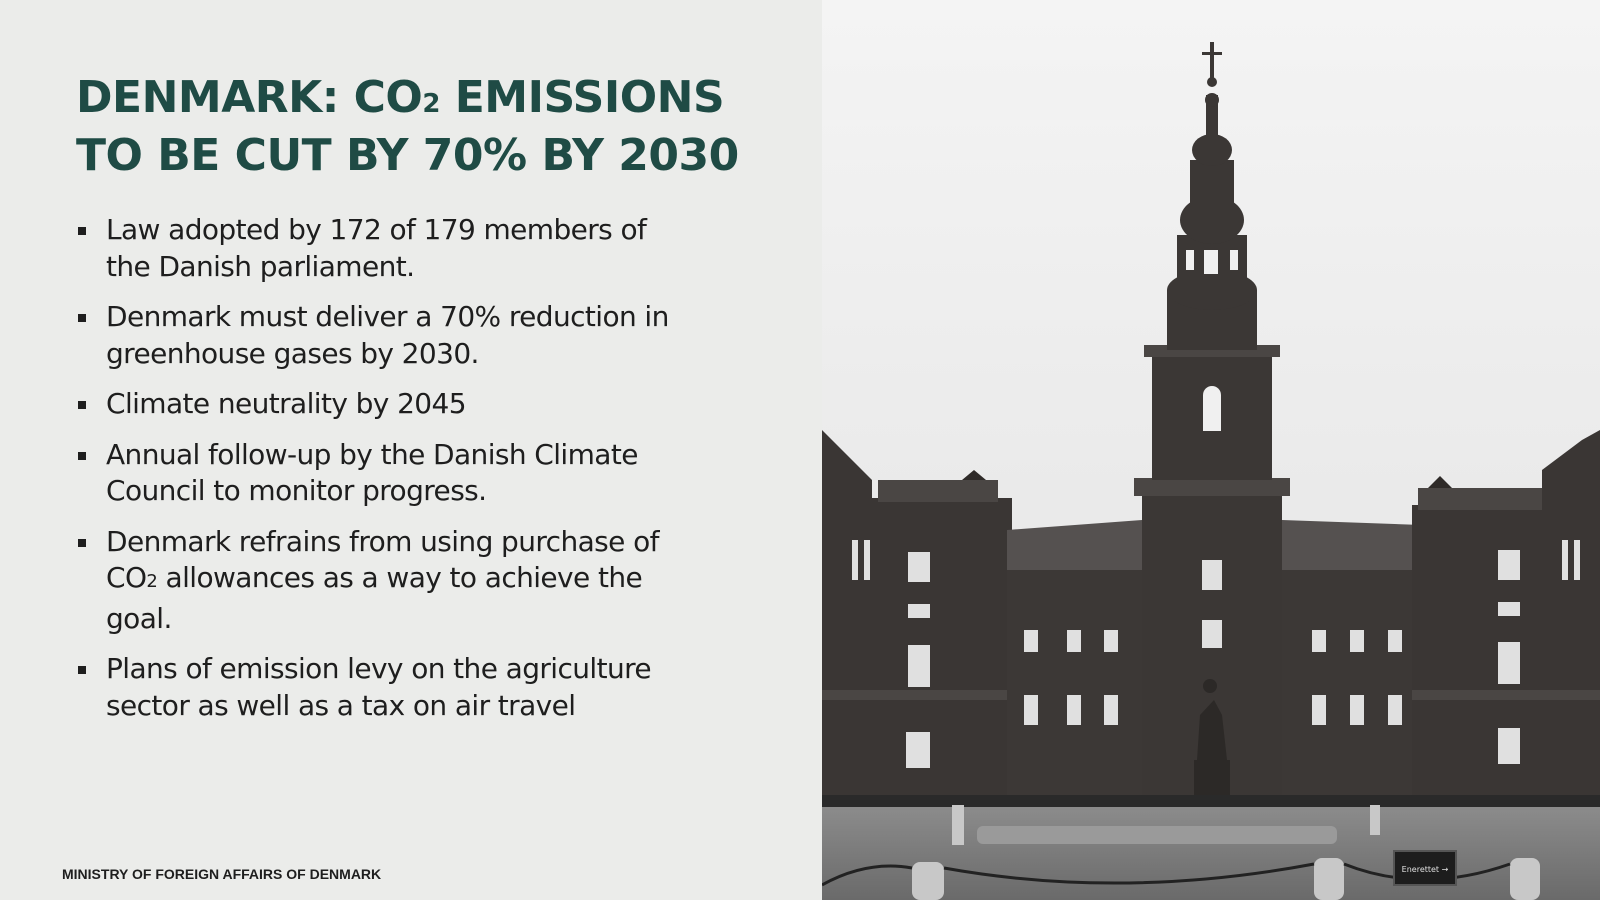  I want to click on building-windows, so click(1216, 654).